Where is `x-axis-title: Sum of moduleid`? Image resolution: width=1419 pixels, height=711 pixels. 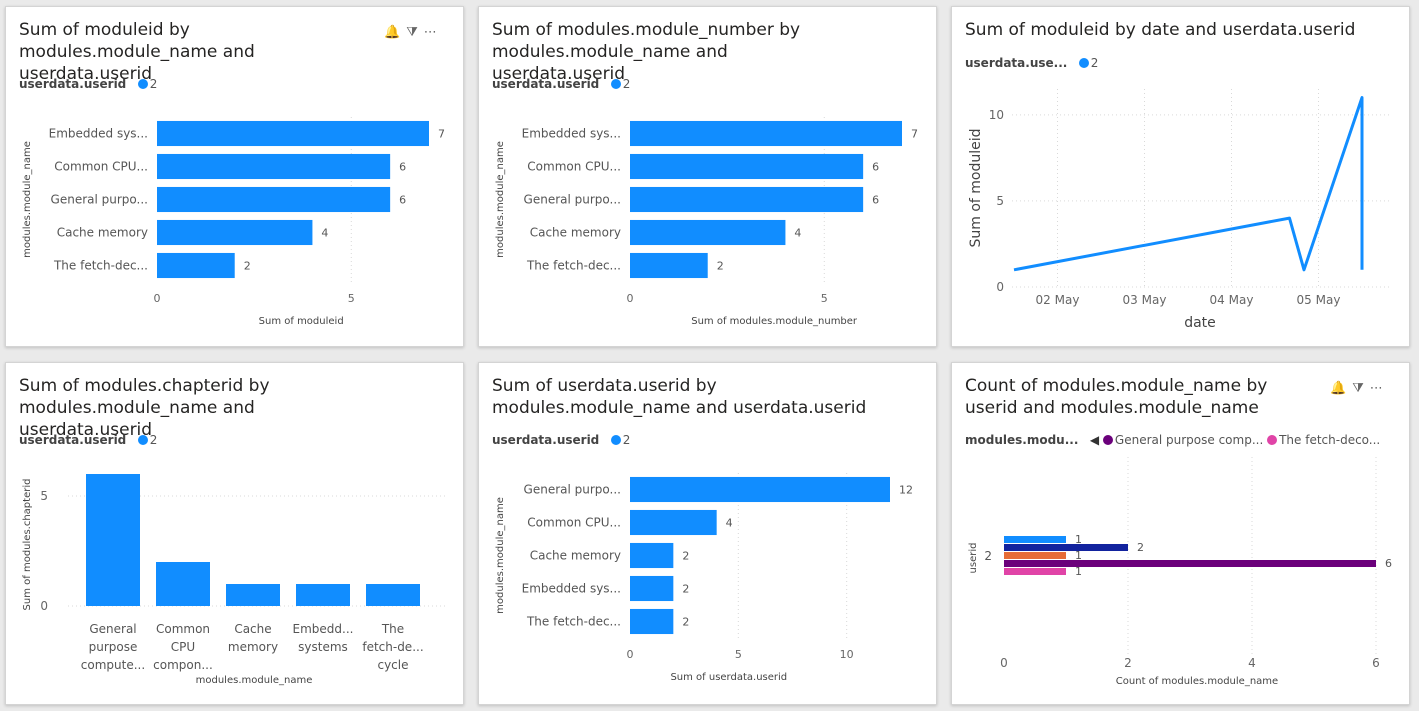
x-axis-title: Sum of moduleid is located at coordinates (301, 321).